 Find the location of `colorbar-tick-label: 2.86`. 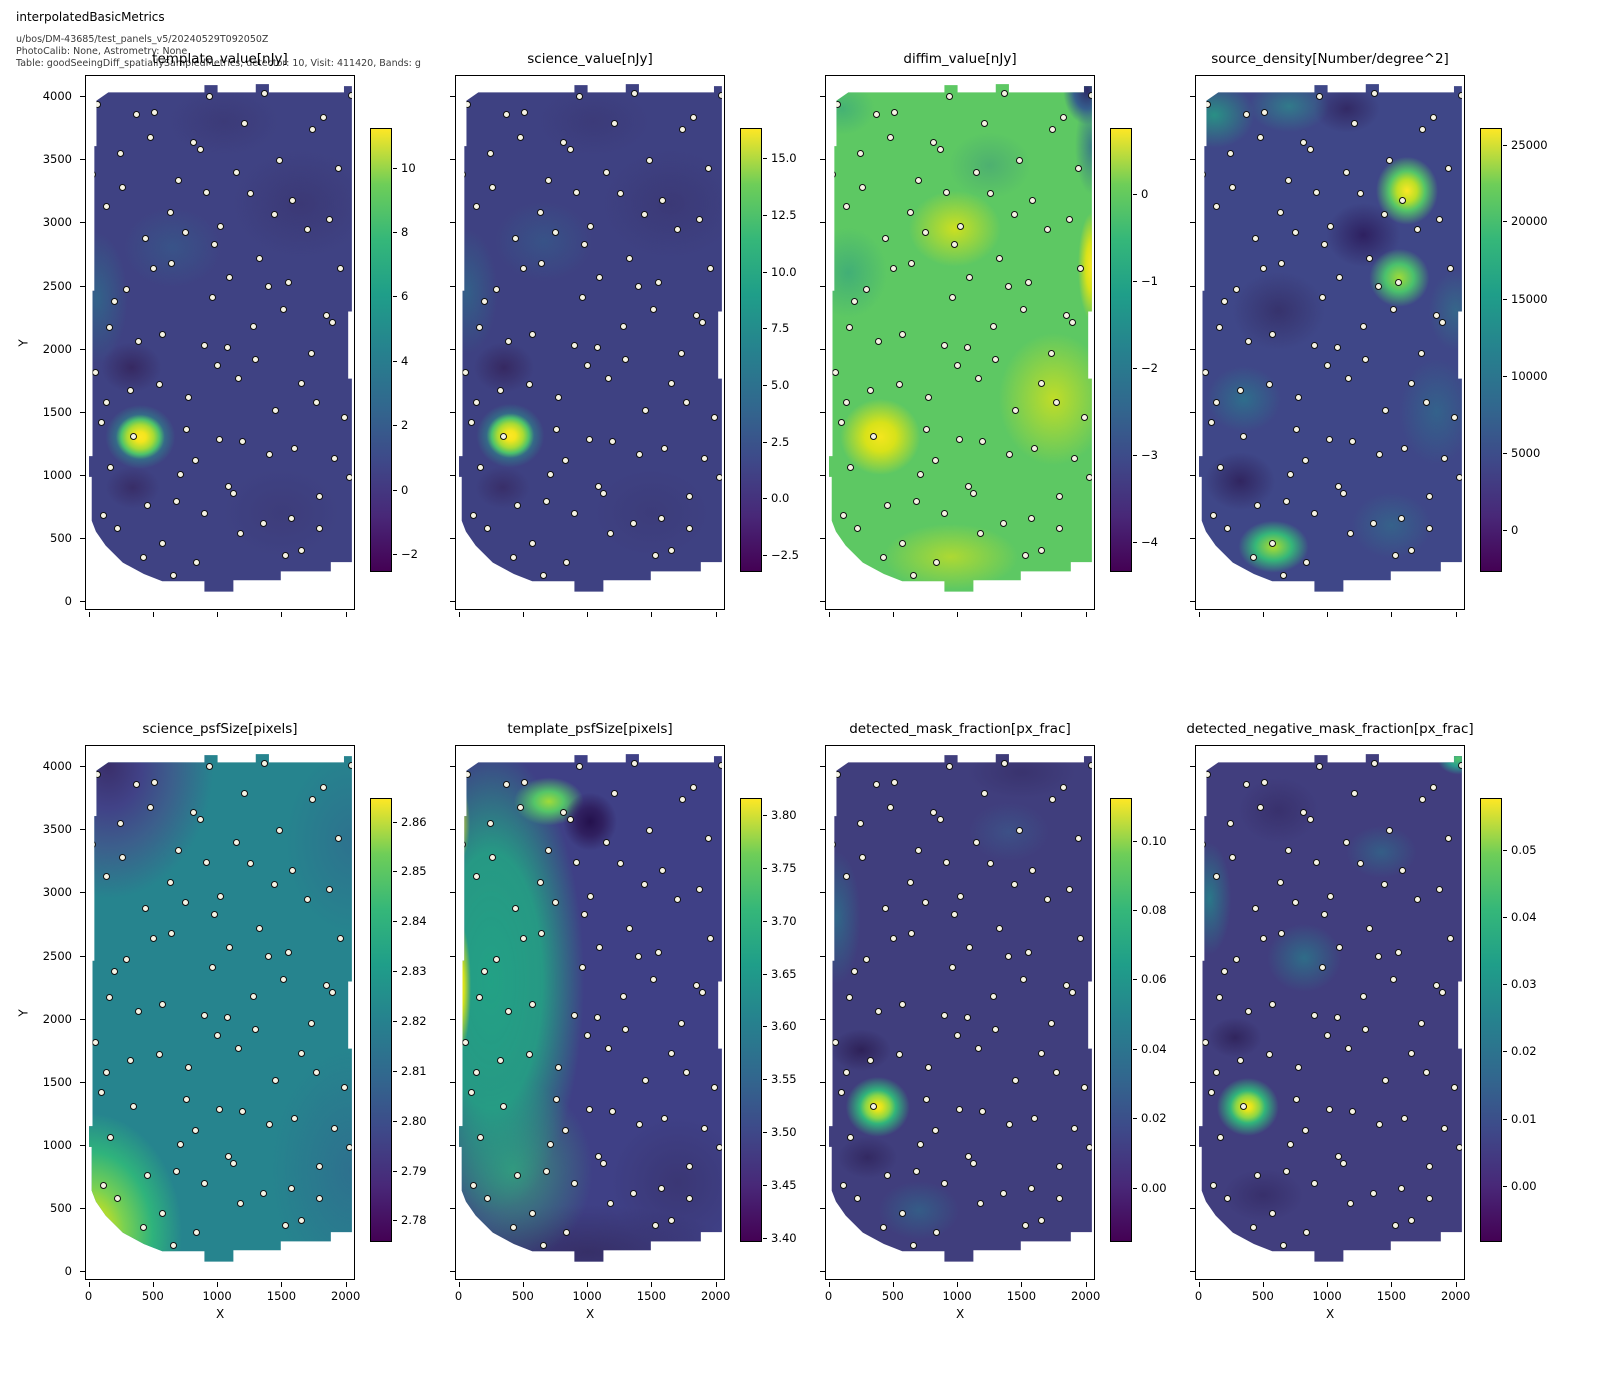

colorbar-tick-label: 2.86 is located at coordinates (414, 821).